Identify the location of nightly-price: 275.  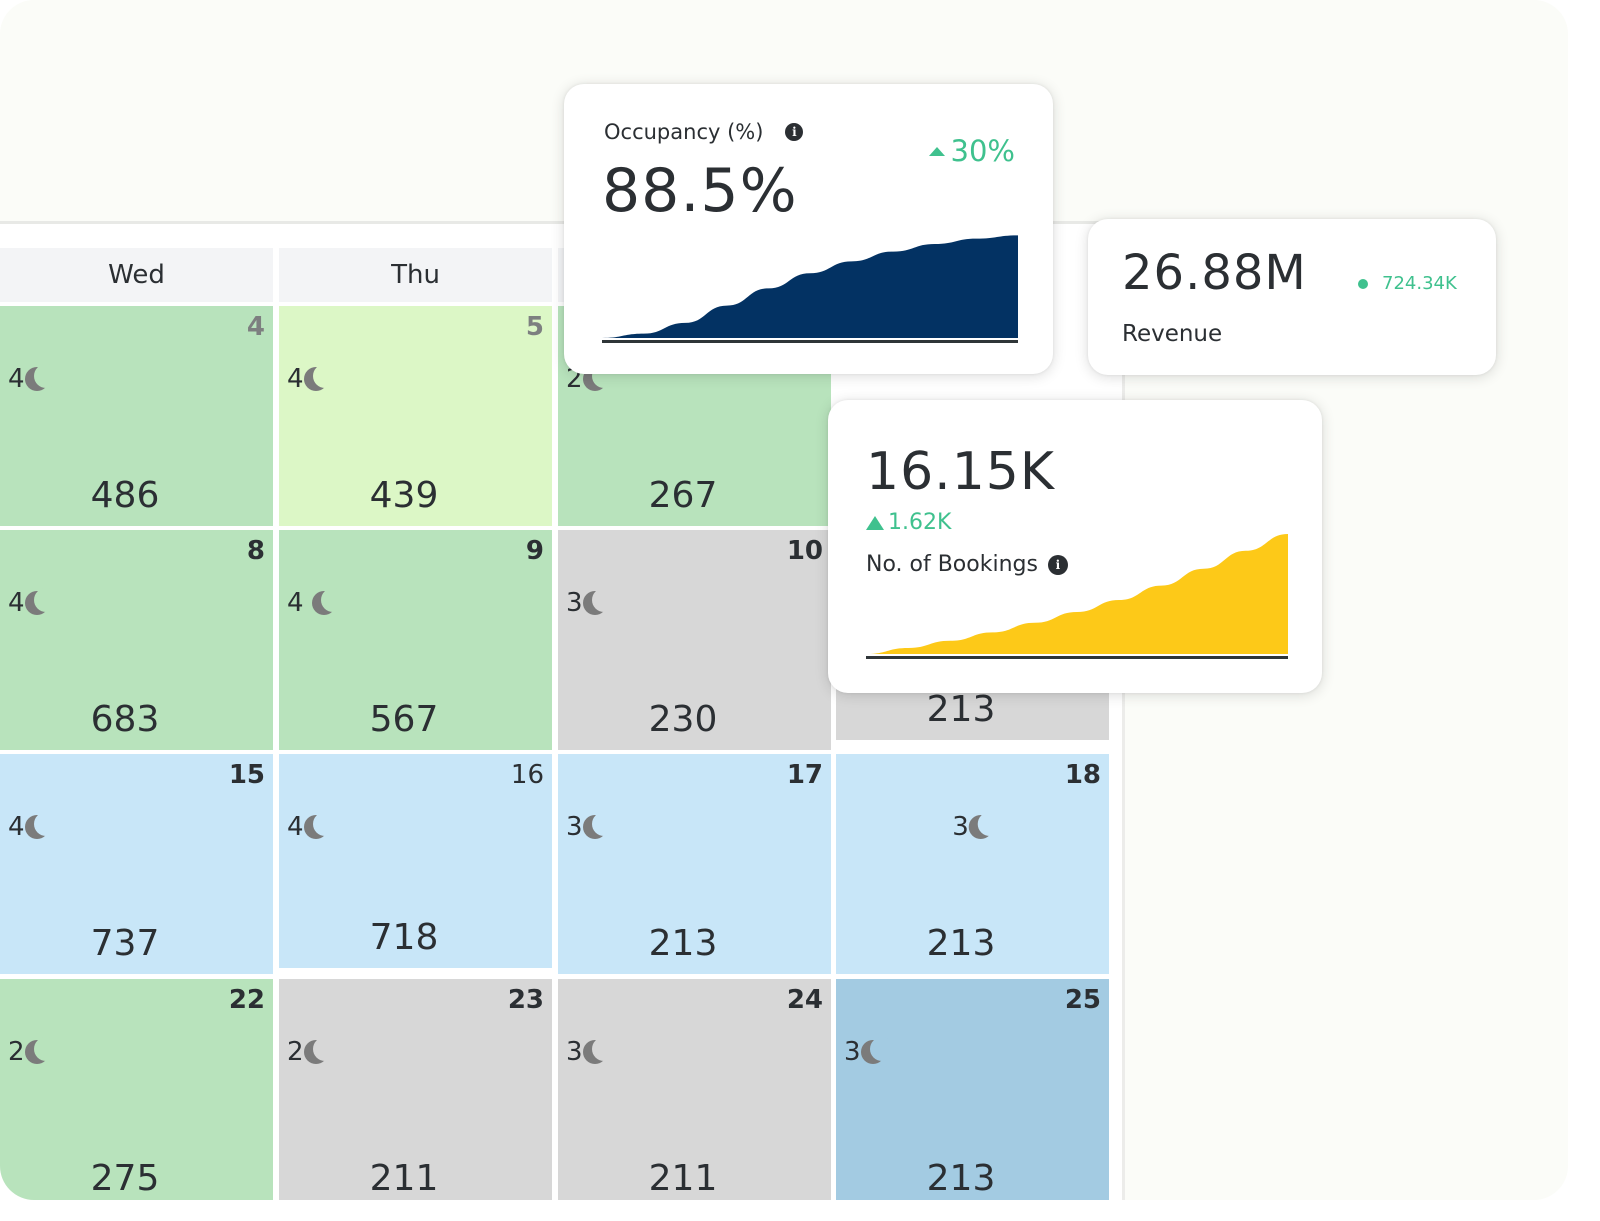
(125, 1178).